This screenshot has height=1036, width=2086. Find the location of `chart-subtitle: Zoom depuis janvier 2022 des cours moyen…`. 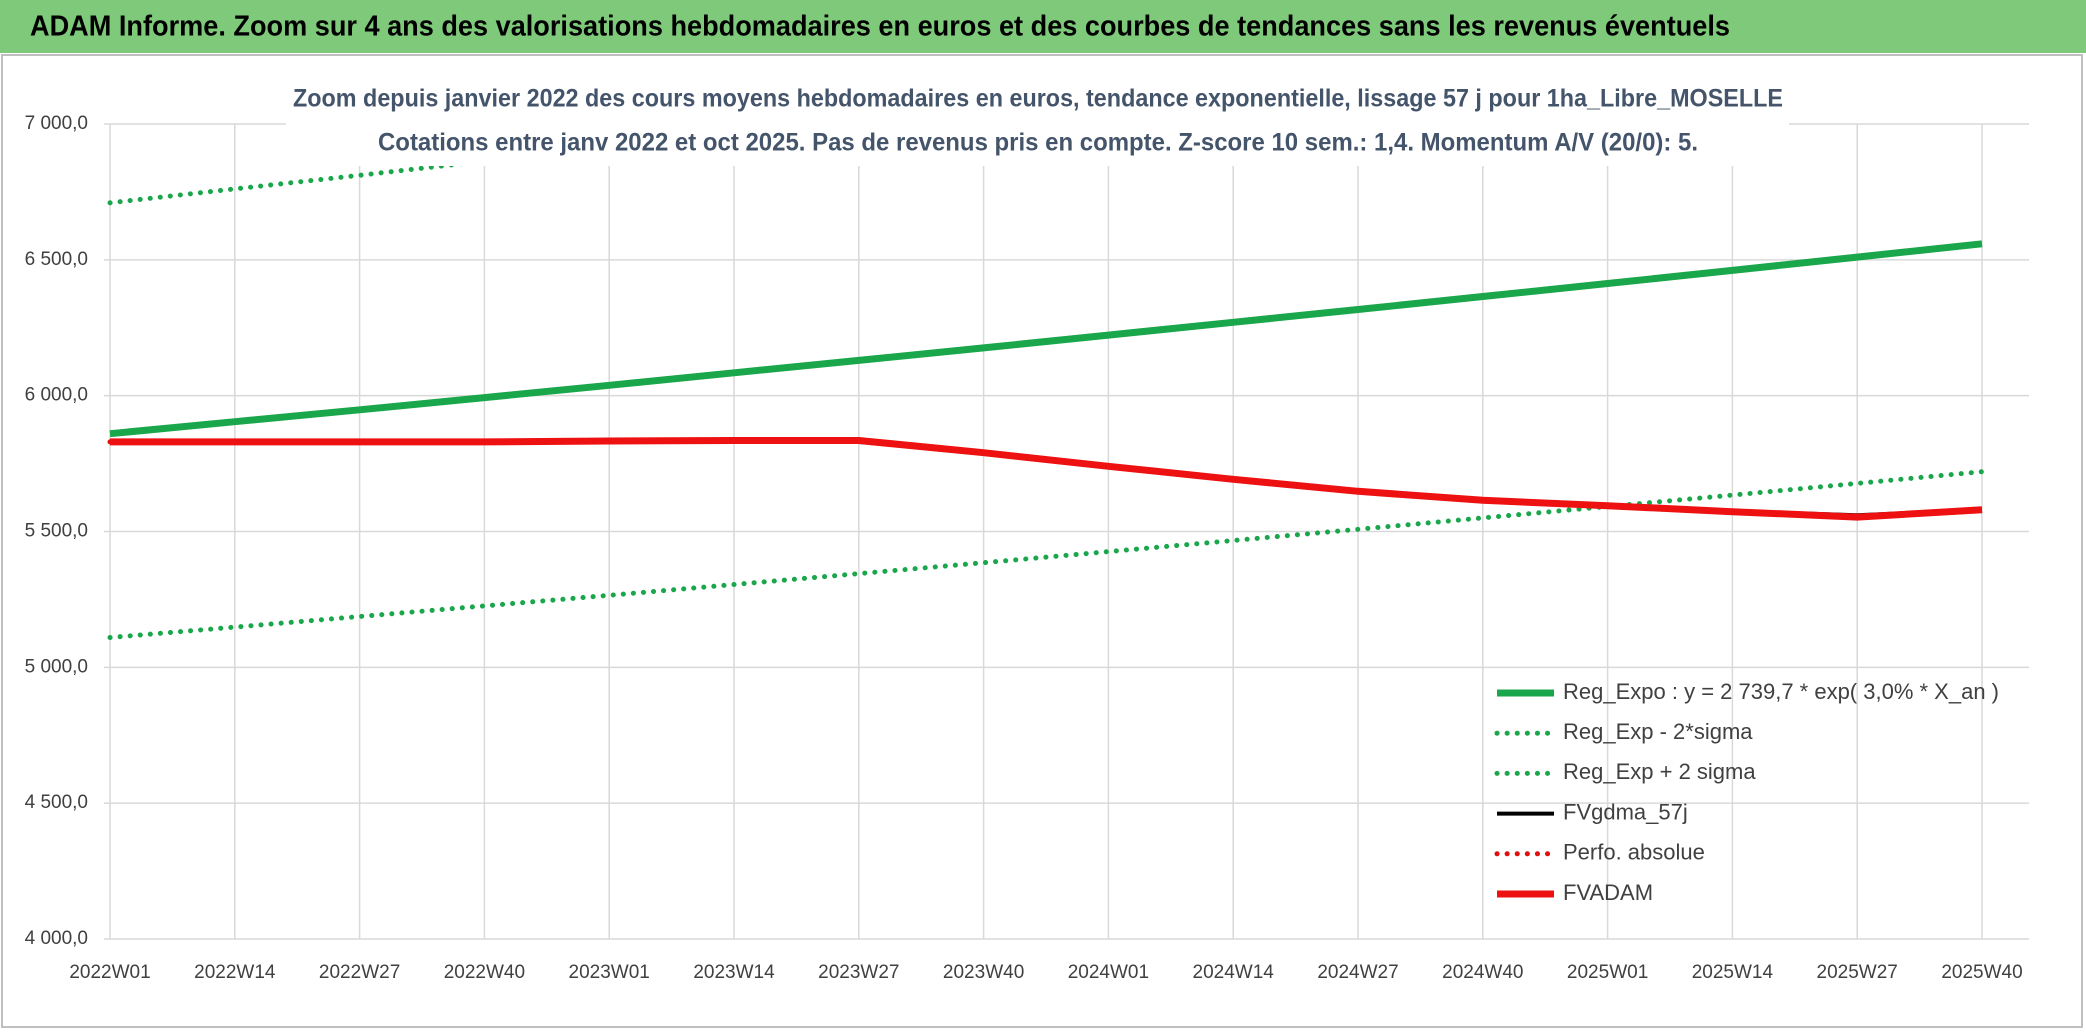

chart-subtitle: Zoom depuis janvier 2022 des cours moyen… is located at coordinates (1038, 99).